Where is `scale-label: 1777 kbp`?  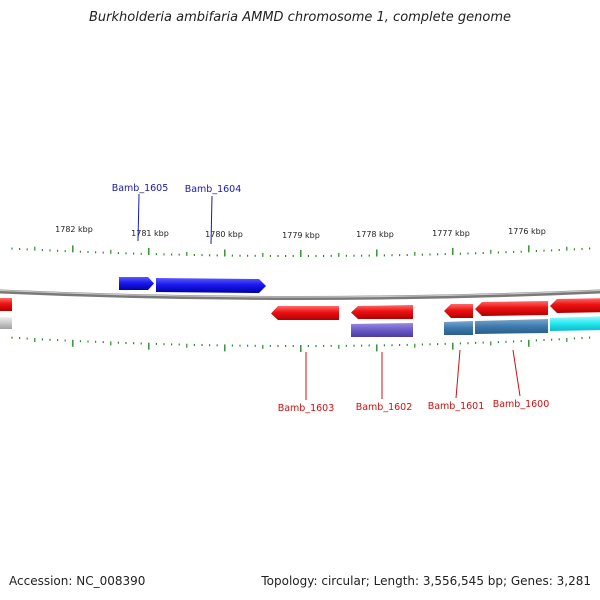
scale-label: 1777 kbp is located at coordinates (451, 233).